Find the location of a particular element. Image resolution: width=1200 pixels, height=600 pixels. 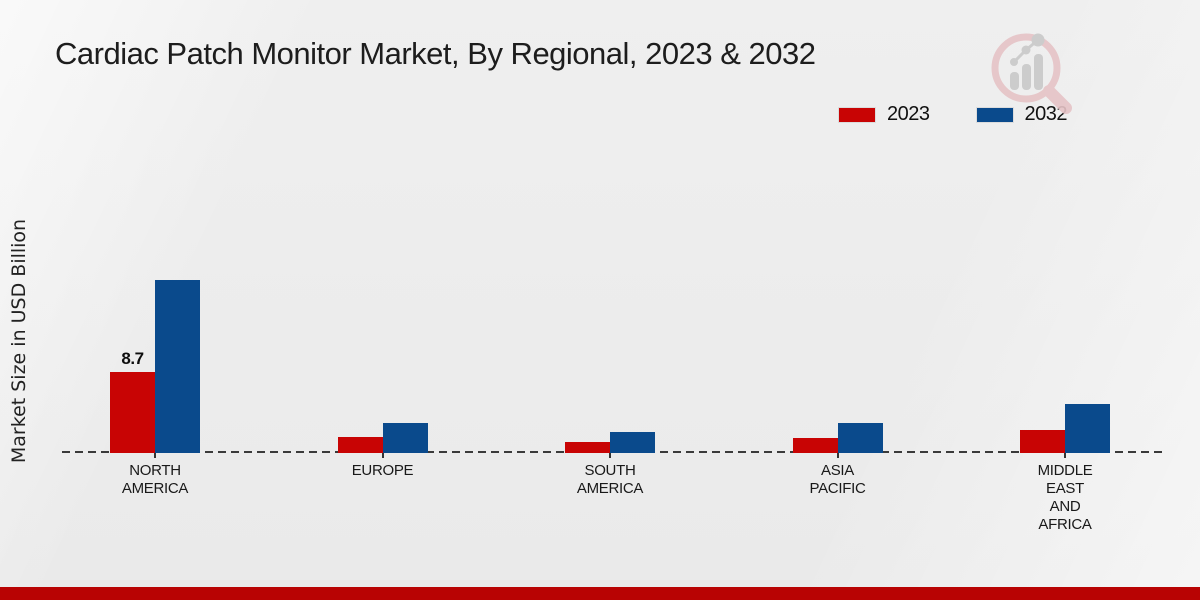

category-label-south-america: SOUTH AMERICA is located at coordinates (610, 479).